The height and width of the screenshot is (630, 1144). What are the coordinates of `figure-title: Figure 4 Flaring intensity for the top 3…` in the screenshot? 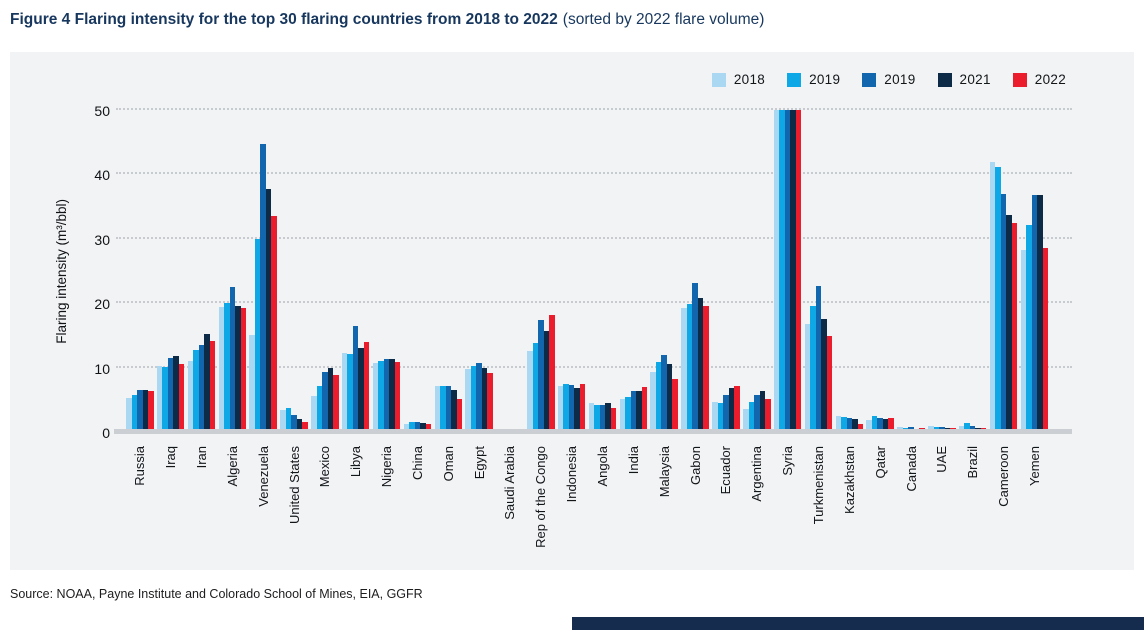 It's located at (387, 20).